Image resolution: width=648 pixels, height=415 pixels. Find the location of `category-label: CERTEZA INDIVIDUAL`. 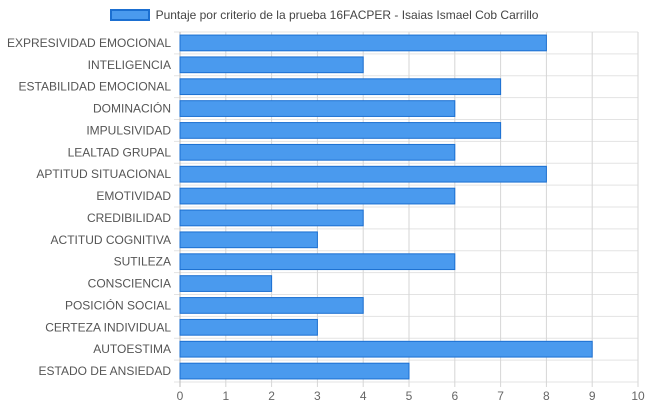

category-label: CERTEZA INDIVIDUAL is located at coordinates (108, 327).